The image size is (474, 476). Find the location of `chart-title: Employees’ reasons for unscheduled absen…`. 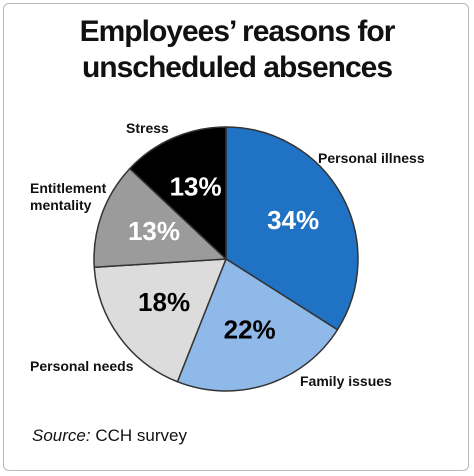

chart-title: Employees’ reasons for unscheduled absen… is located at coordinates (237, 49).